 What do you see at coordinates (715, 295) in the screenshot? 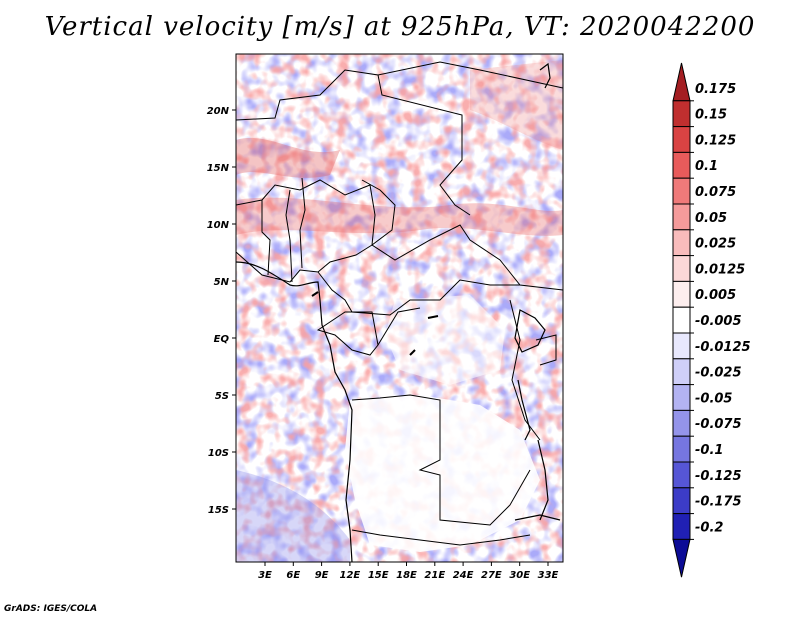
I see `colorbar-label: 0.005` at bounding box center [715, 295].